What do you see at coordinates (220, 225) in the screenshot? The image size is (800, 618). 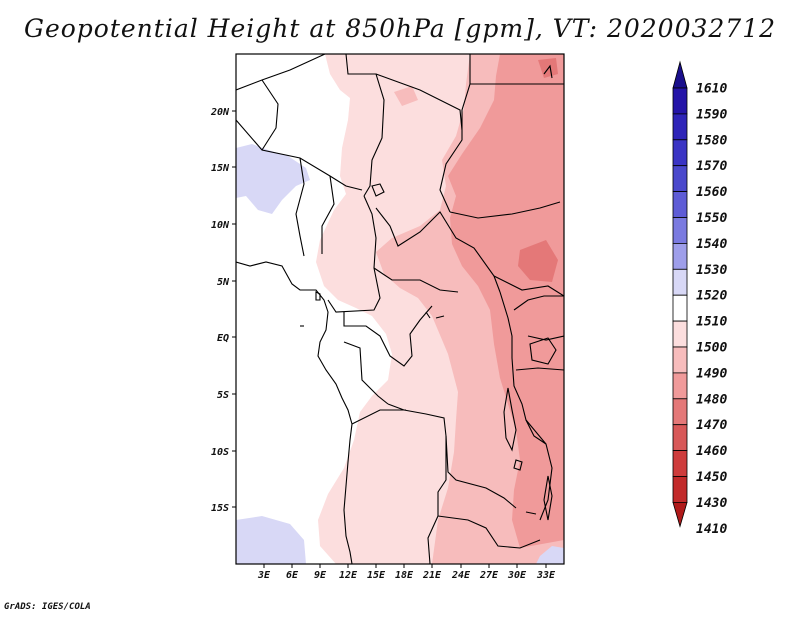 I see `y-tick-label: 10N` at bounding box center [220, 225].